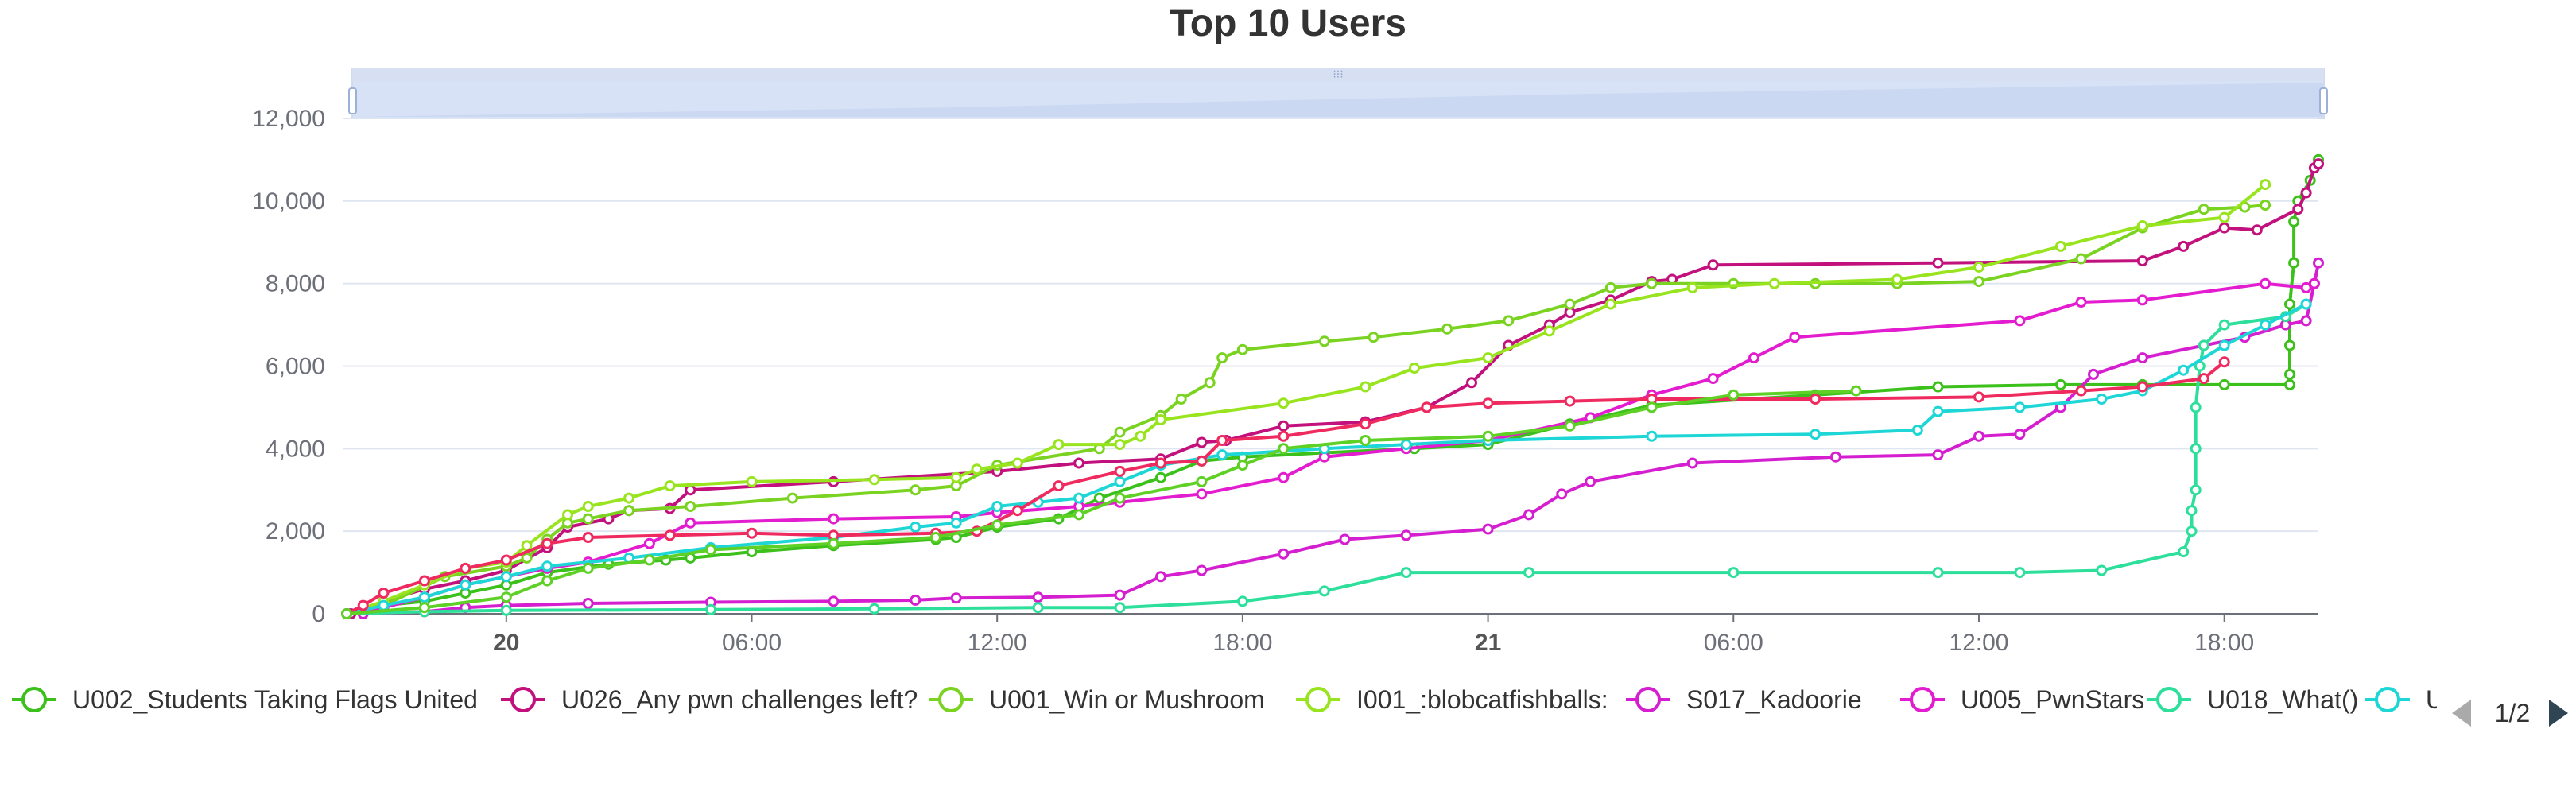 The width and height of the screenshot is (2576, 795). Describe the element at coordinates (2461, 713) in the screenshot. I see `legend-prev-icon` at that location.